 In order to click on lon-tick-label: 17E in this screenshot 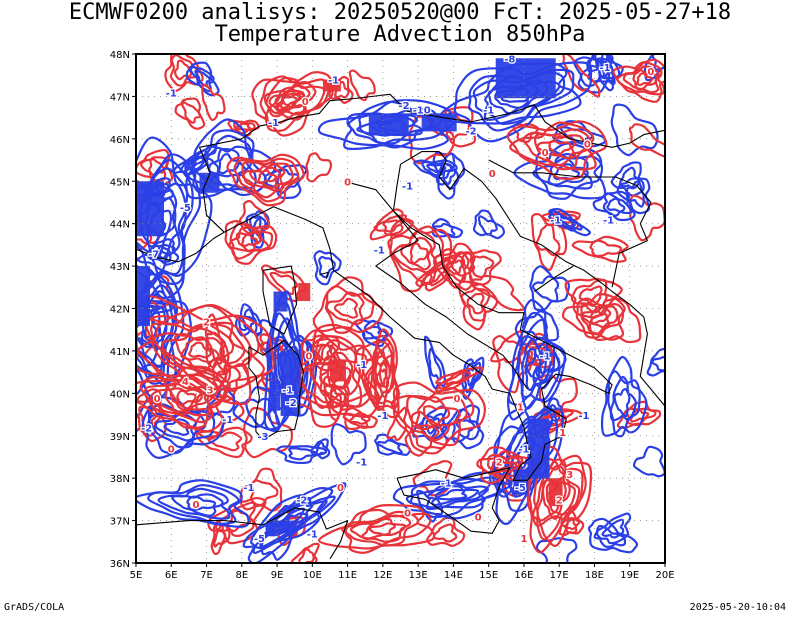, I will do `click(559, 575)`.